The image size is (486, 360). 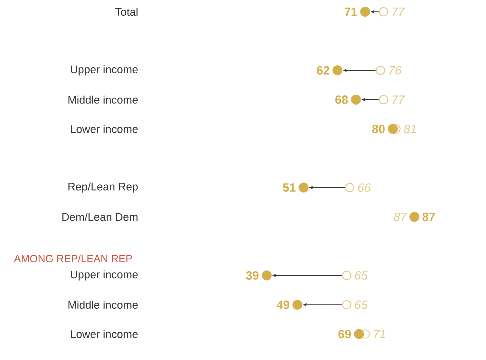 I want to click on text: AMONG REP/LEAN REP, so click(x=73, y=258).